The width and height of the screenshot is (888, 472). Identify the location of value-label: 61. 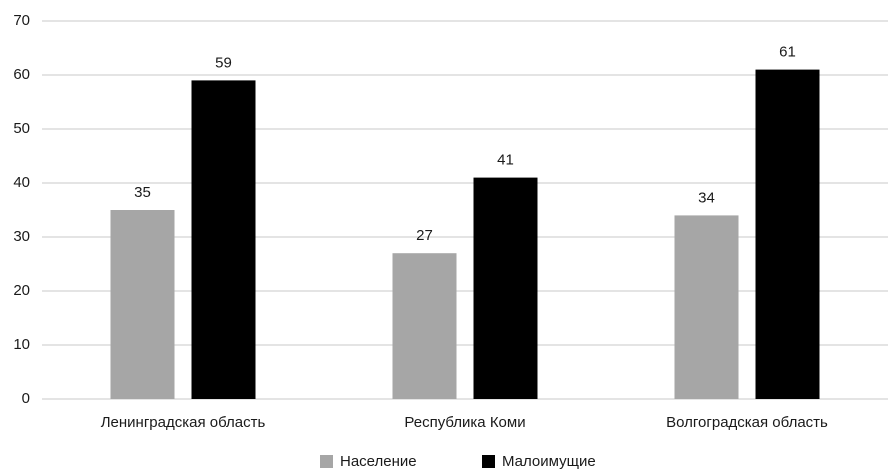
(787, 52).